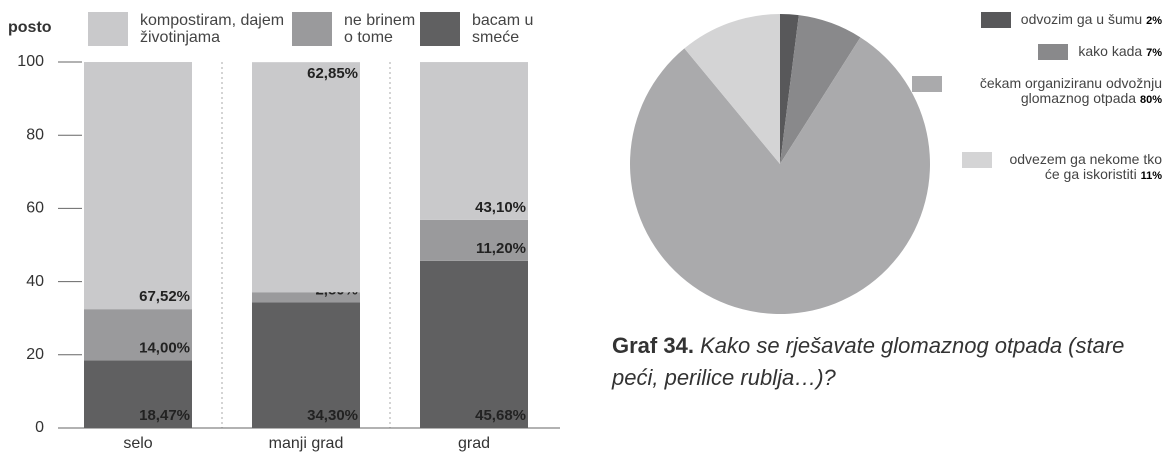 Image resolution: width=1168 pixels, height=453 pixels. I want to click on y-tick-label: 40, so click(35, 281).